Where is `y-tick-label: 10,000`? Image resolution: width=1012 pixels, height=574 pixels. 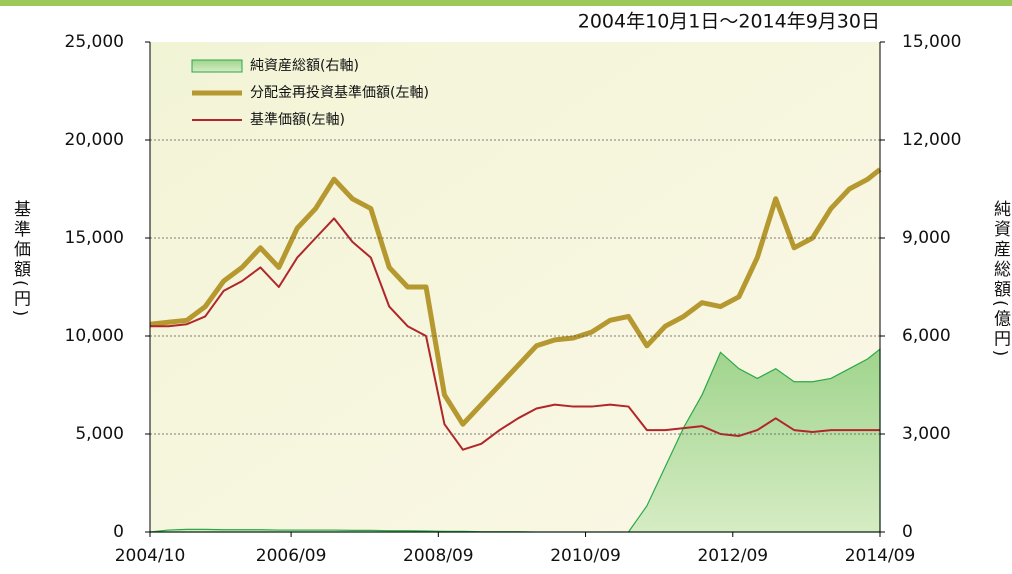 y-tick-label: 10,000 is located at coordinates (94, 336).